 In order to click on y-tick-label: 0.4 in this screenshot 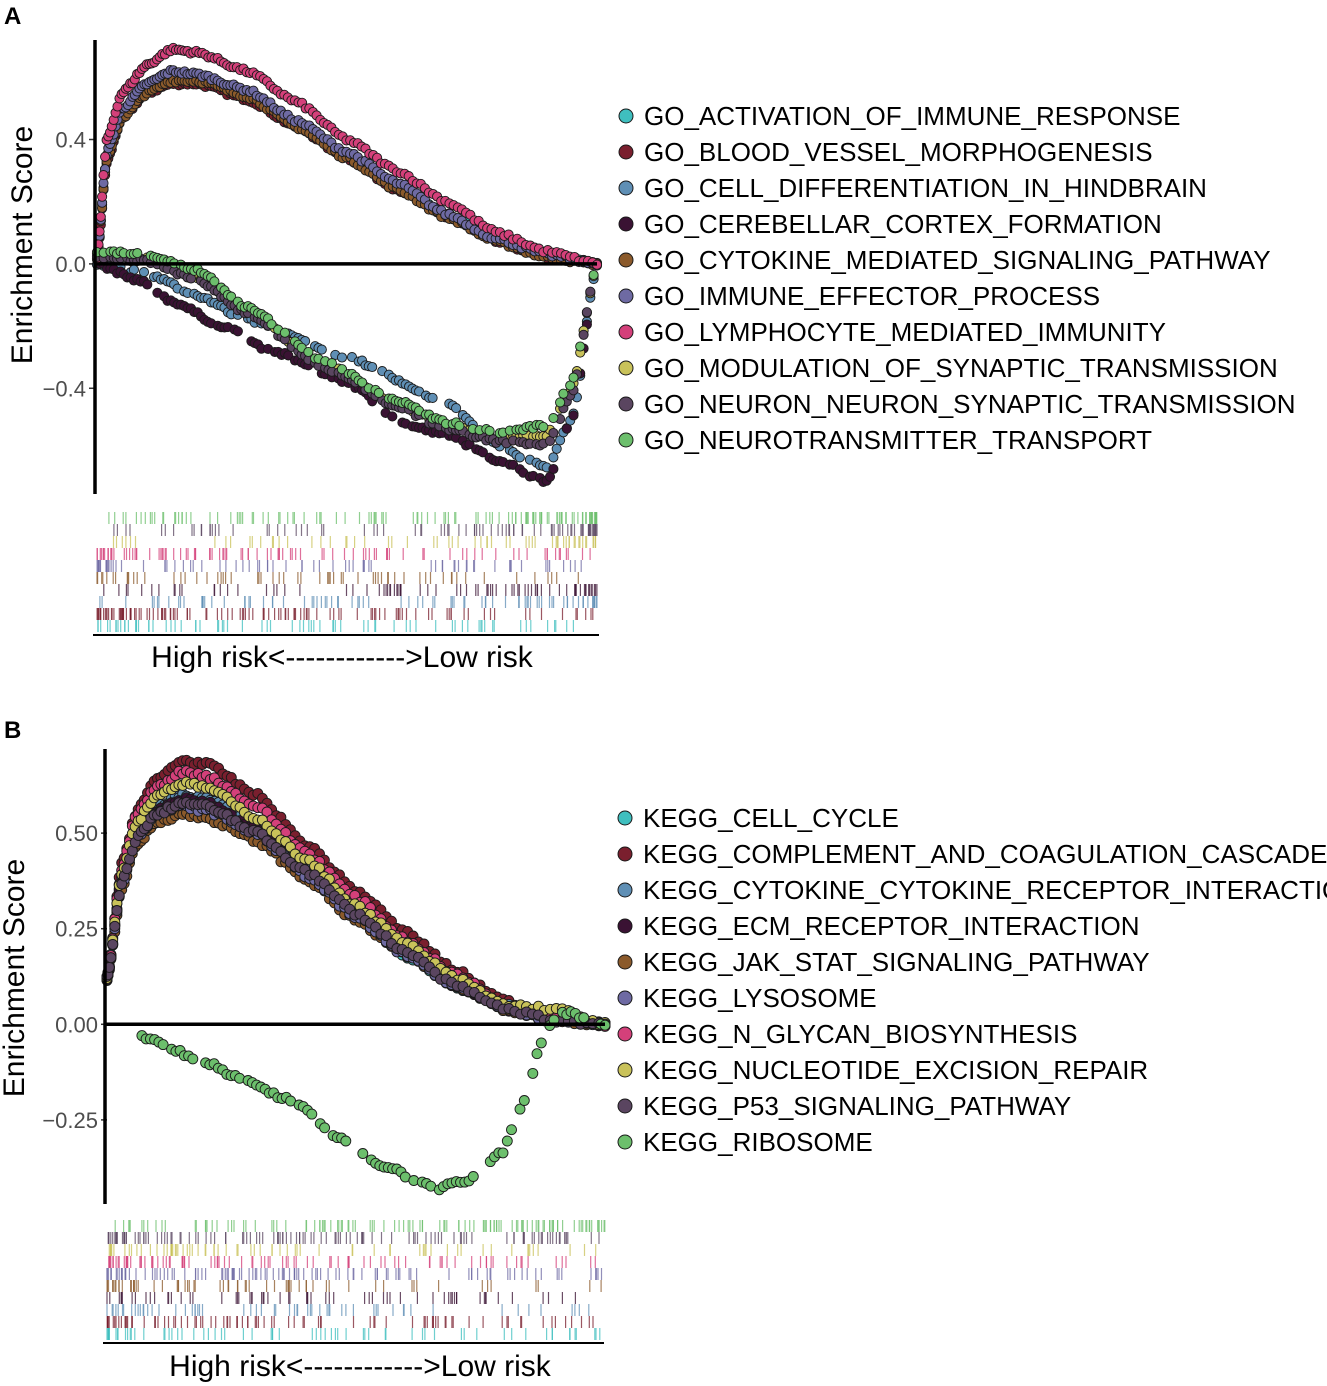, I will do `click(70, 140)`.